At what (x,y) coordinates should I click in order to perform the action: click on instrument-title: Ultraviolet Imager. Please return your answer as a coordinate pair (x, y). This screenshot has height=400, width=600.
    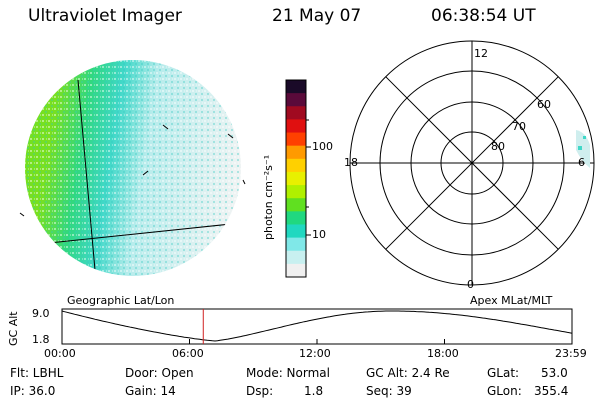
    Looking at the image, I should click on (105, 16).